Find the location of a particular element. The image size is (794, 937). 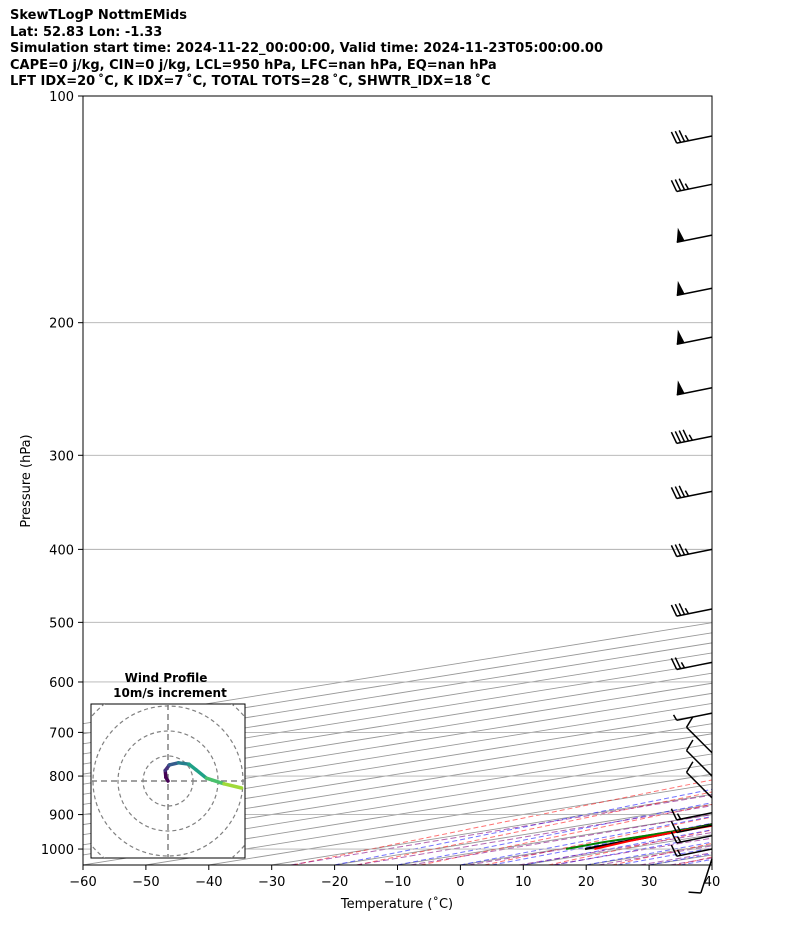

y-tick-label: 200 is located at coordinates (61, 324).